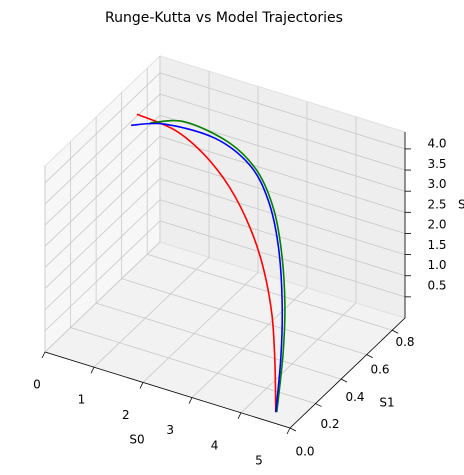  What do you see at coordinates (436, 144) in the screenshot?
I see `z-tick-label: 4.0` at bounding box center [436, 144].